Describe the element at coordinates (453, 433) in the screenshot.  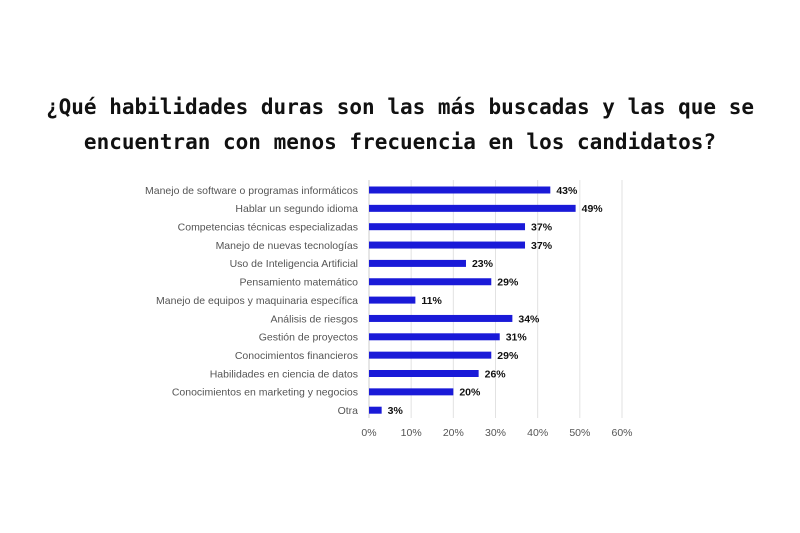
I see `x-tick-label: 20%` at that location.